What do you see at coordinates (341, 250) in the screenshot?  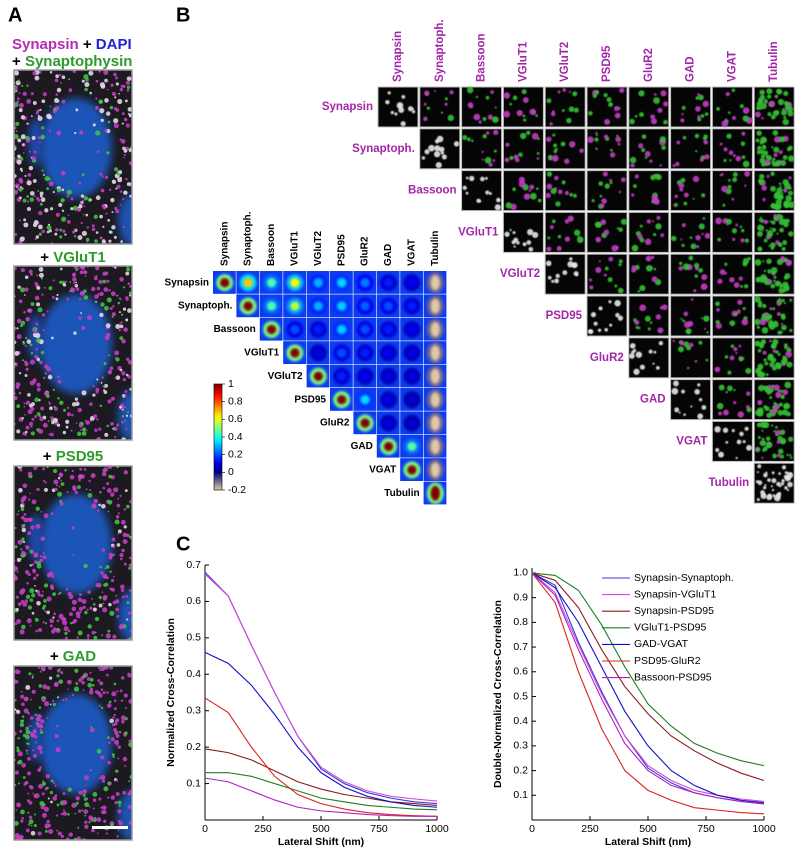 I see `column-label: PSD95` at bounding box center [341, 250].